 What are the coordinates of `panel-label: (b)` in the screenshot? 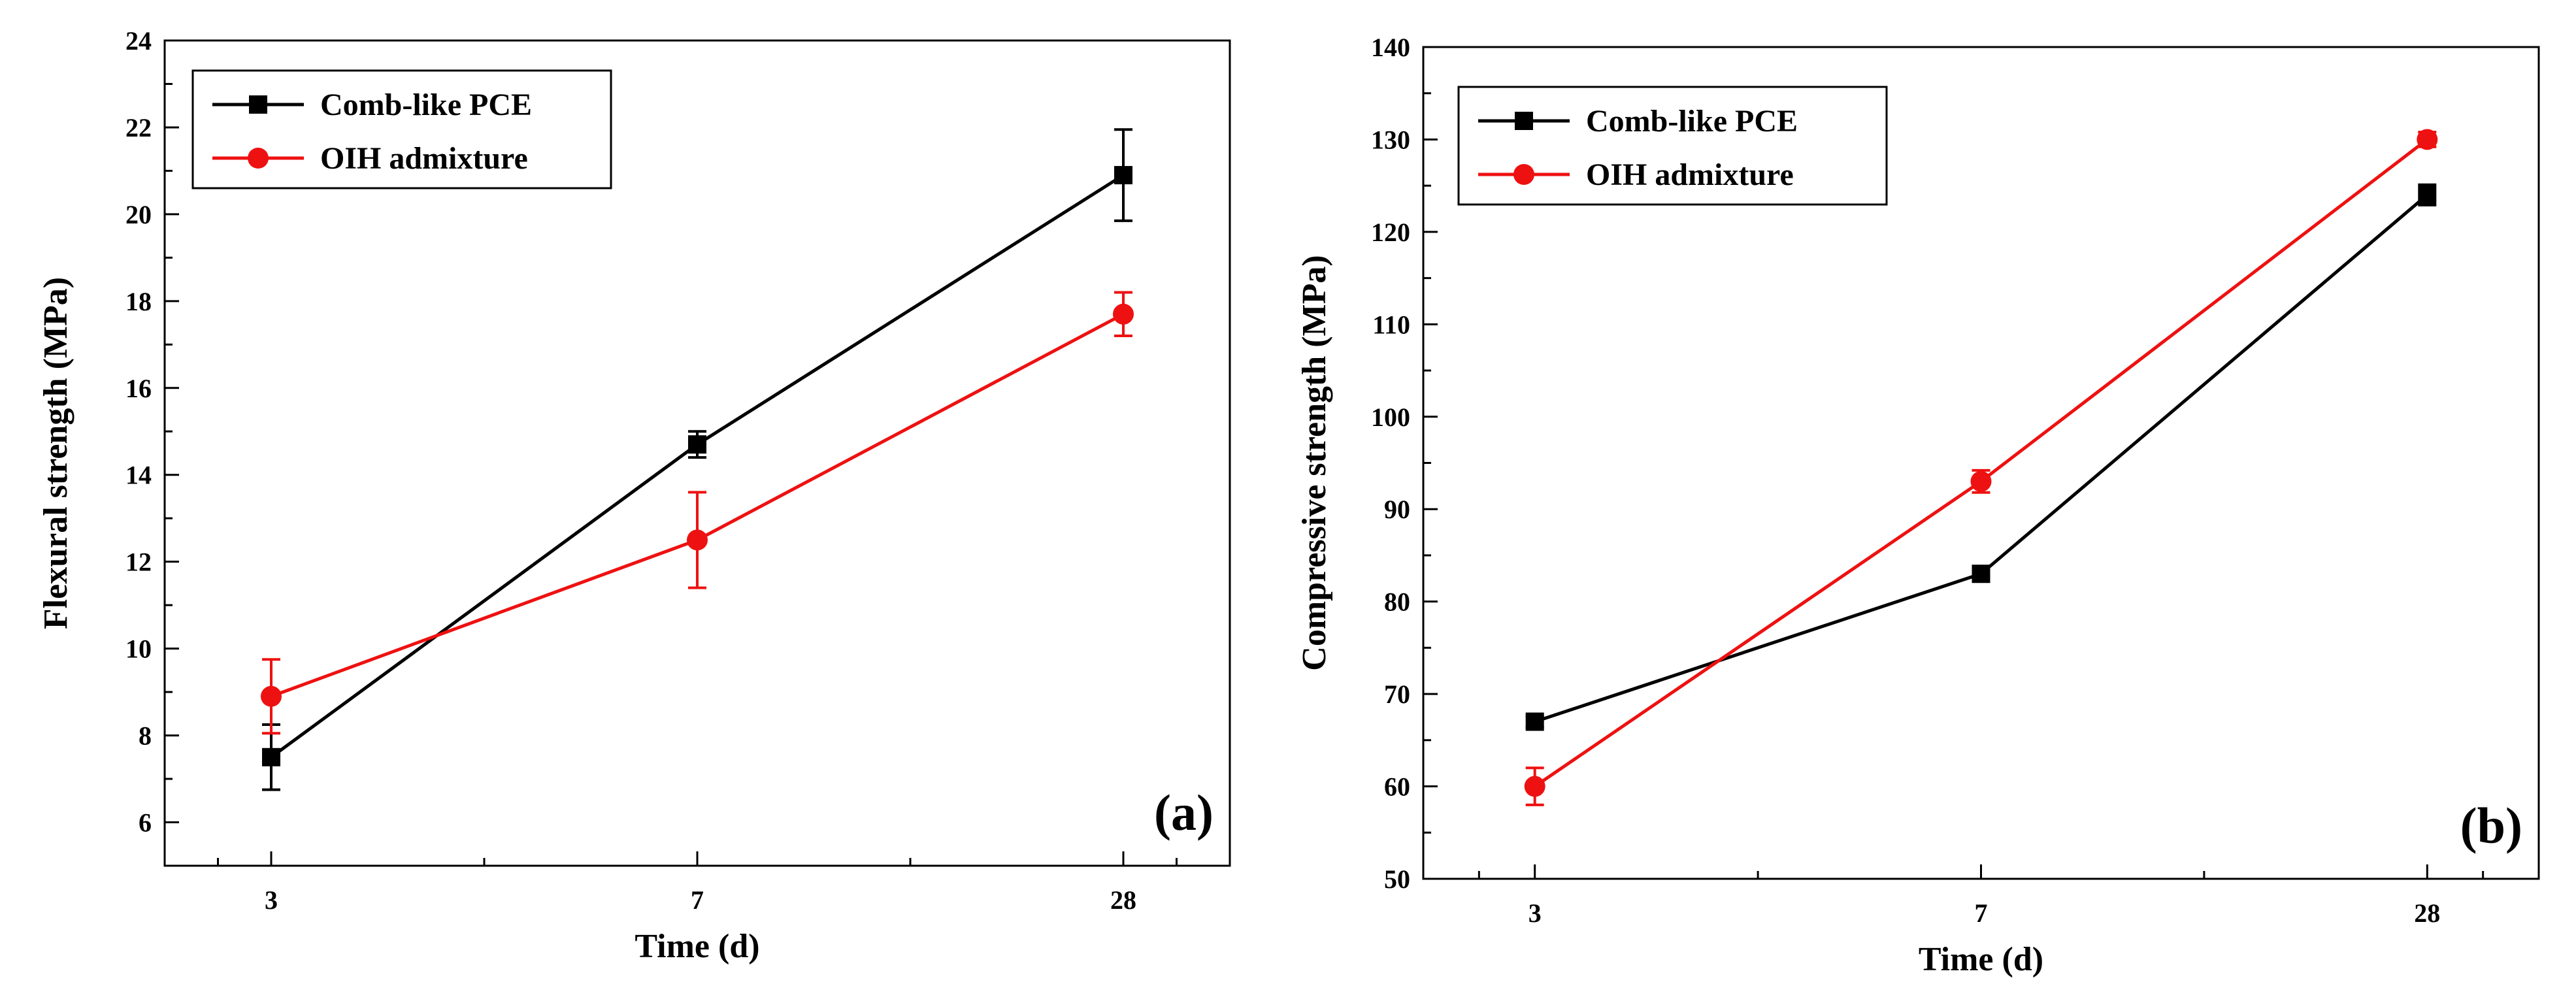 It's located at (2491, 825).